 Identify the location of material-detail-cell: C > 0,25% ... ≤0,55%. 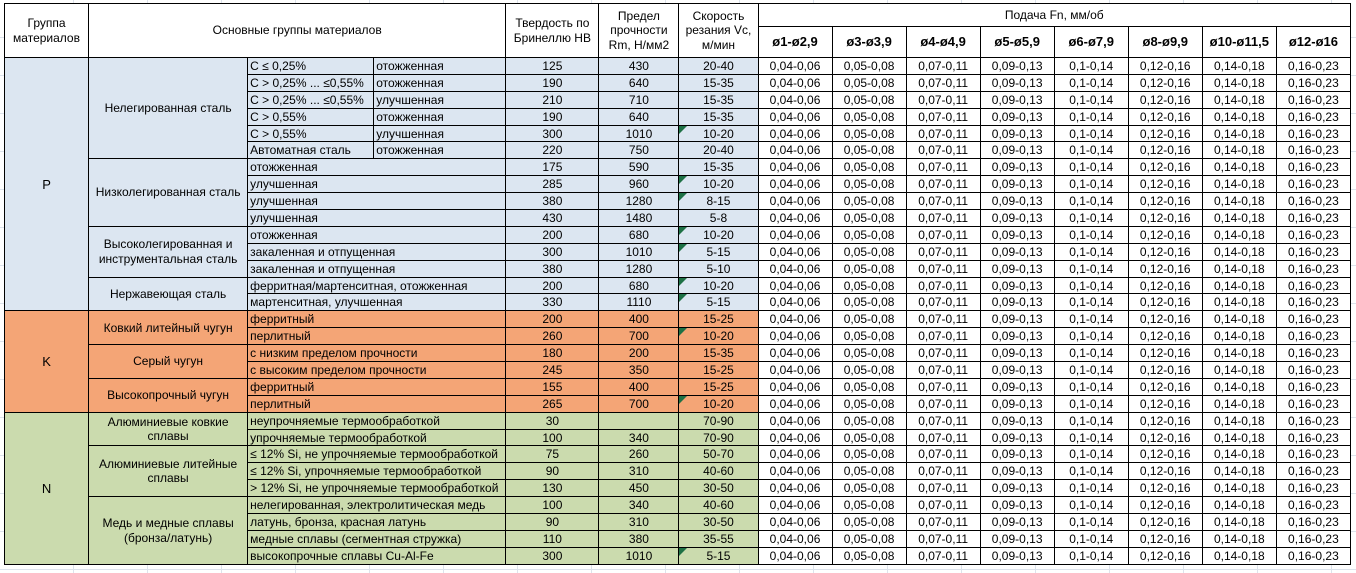
(311, 99).